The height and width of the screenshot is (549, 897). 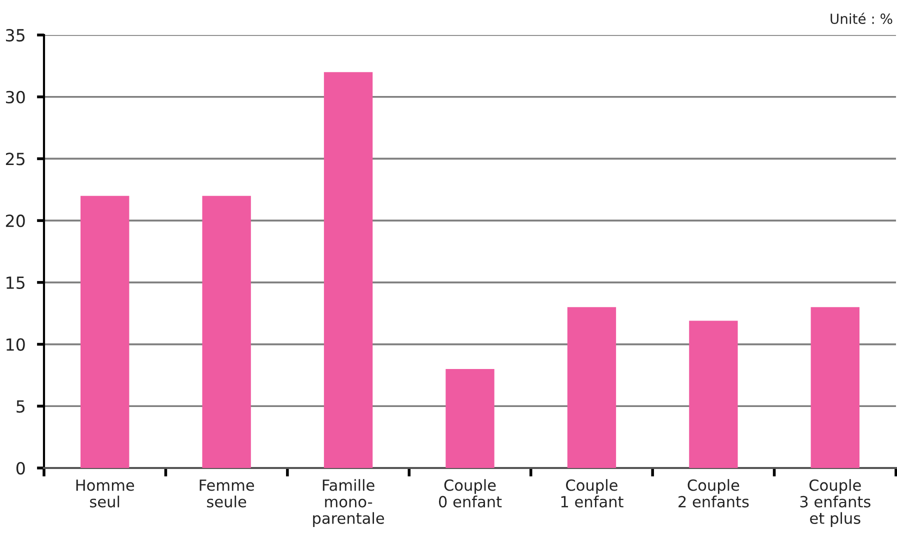 What do you see at coordinates (20, 406) in the screenshot?
I see `y-tick-label: 5` at bounding box center [20, 406].